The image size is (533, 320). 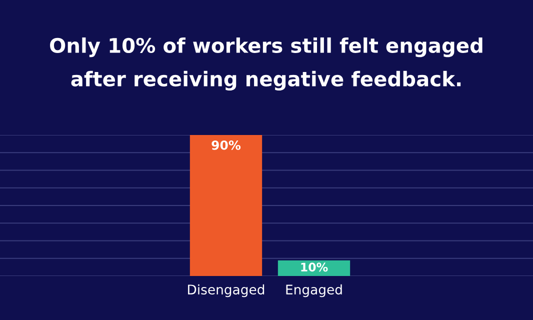 I want to click on x-tick-label: Disengaged, so click(x=226, y=291).